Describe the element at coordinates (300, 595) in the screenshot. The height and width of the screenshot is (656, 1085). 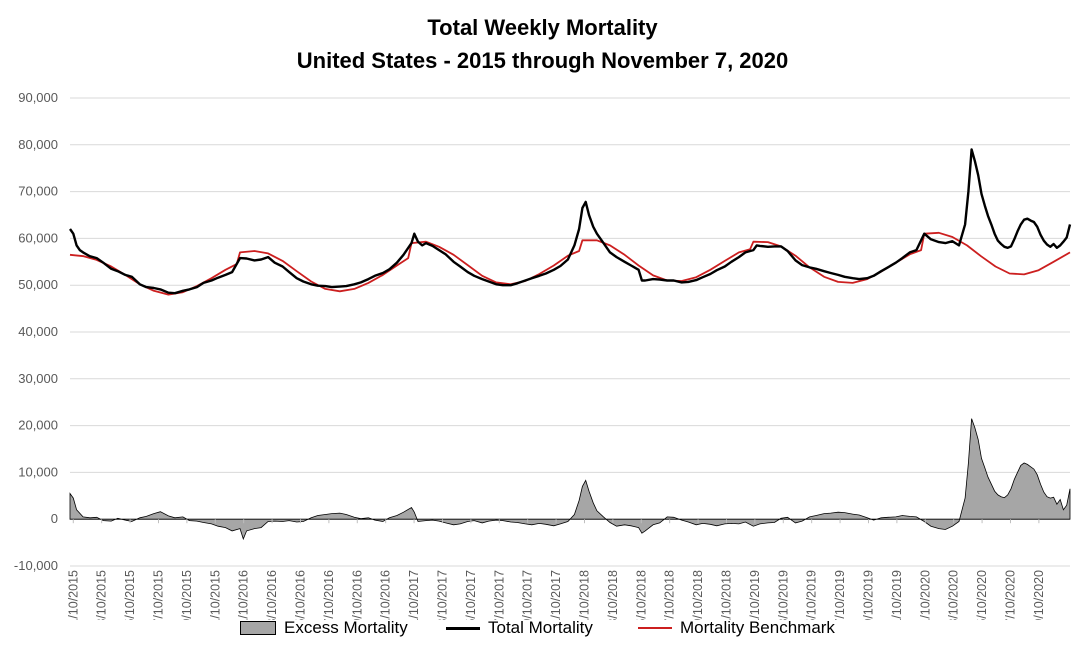
I see `x-tick-label: 5/10/2016` at that location.